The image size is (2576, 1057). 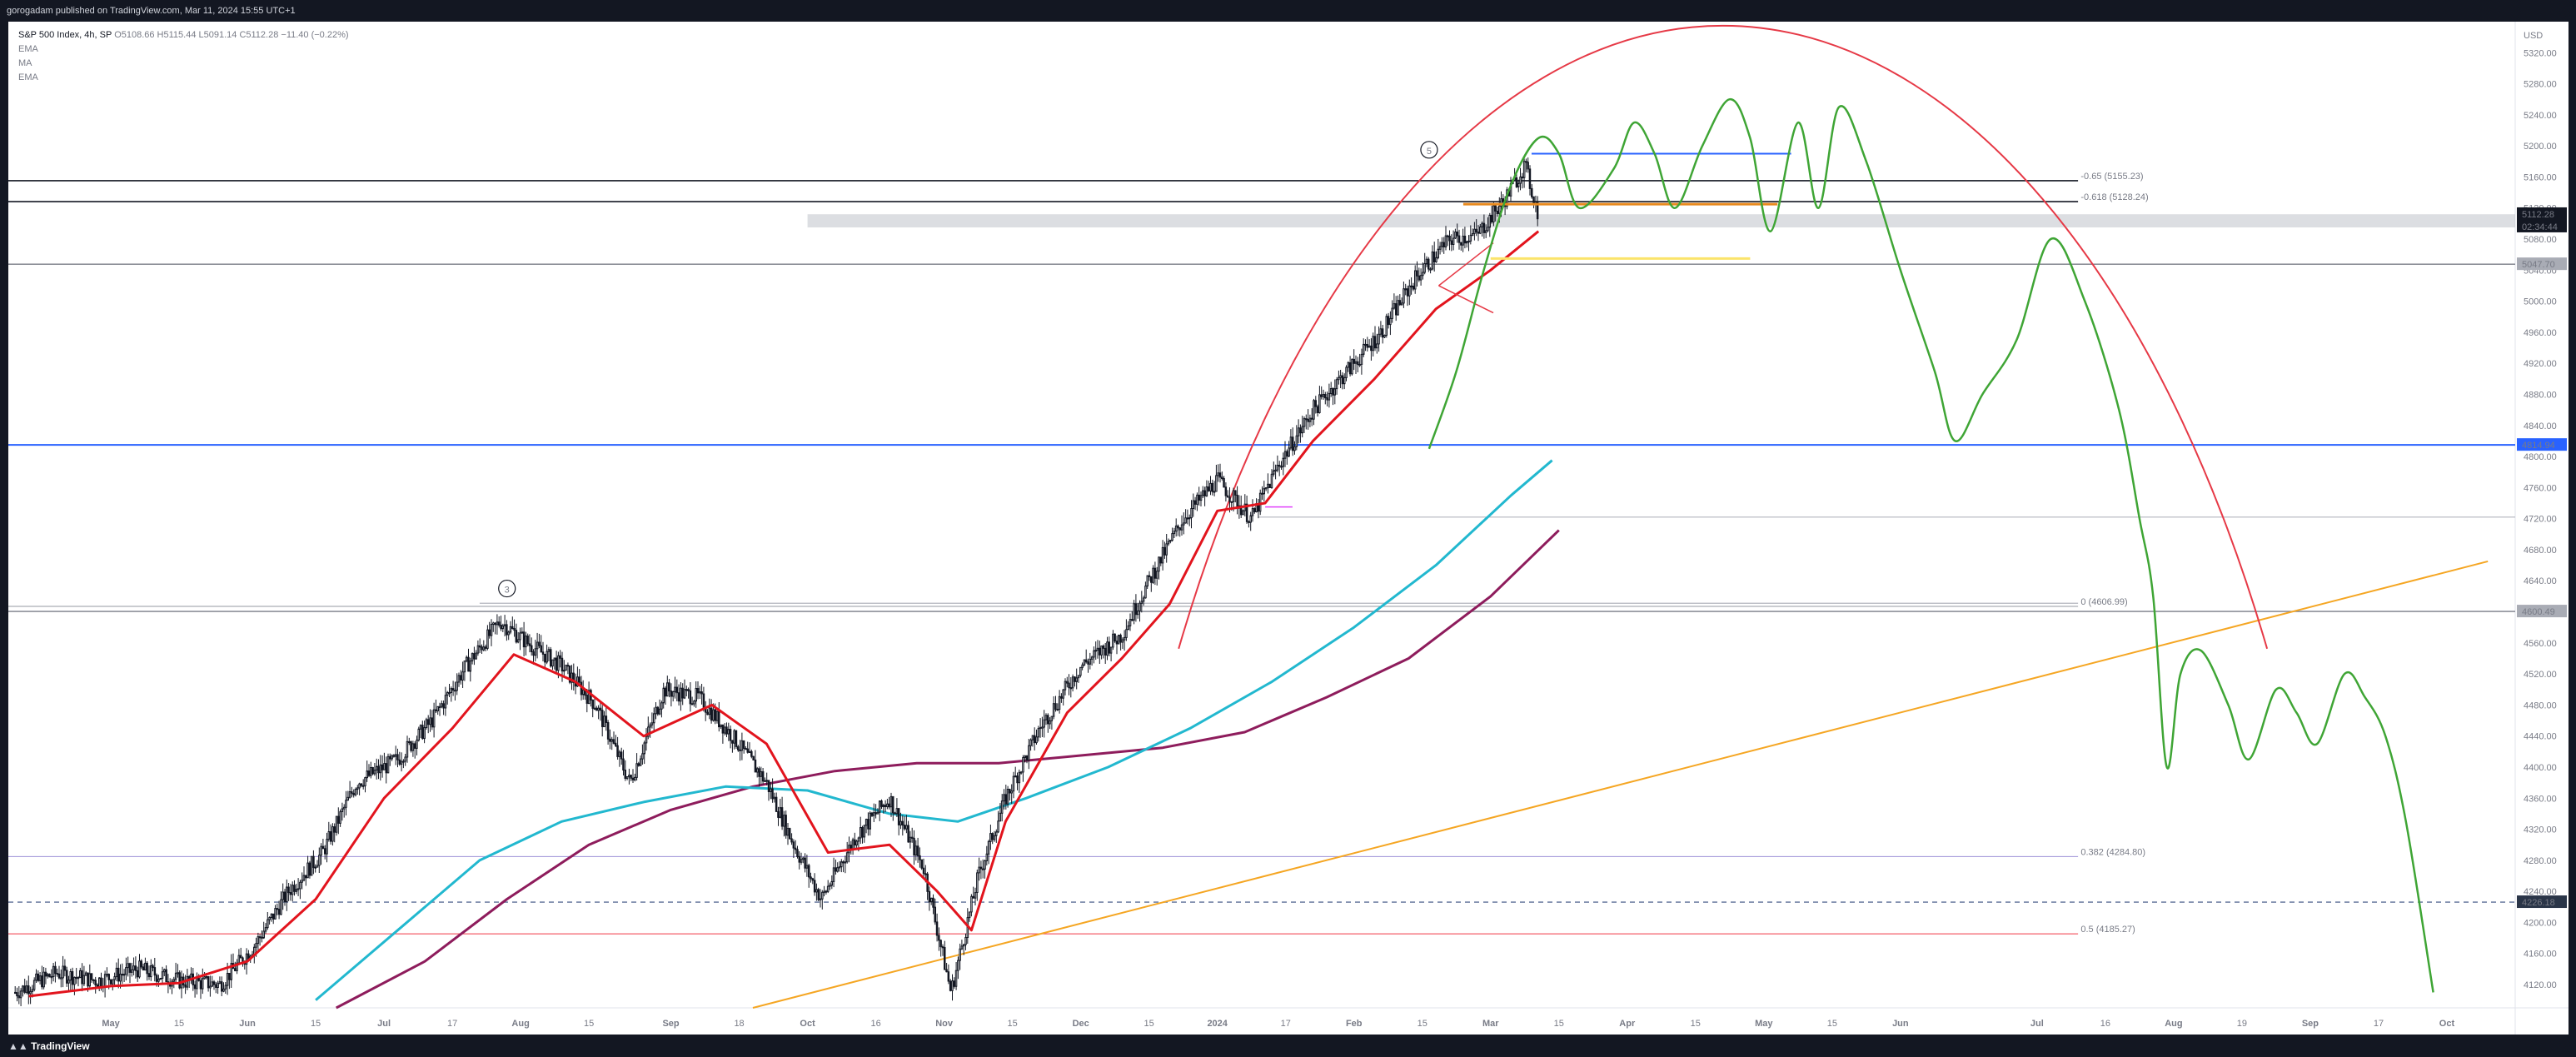 I want to click on indicator-ema-1: EMA, so click(x=28, y=49).